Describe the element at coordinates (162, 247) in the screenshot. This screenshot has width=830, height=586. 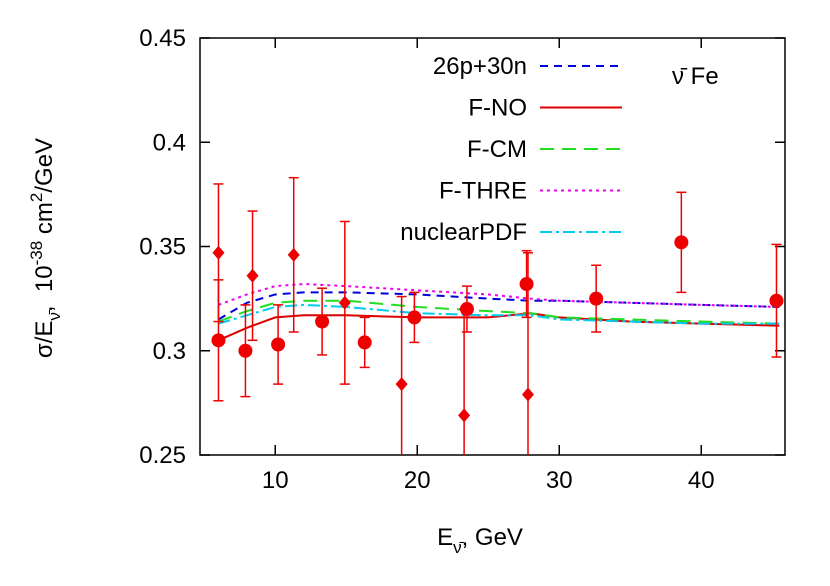
I see `y-tick-label: 0.35` at that location.